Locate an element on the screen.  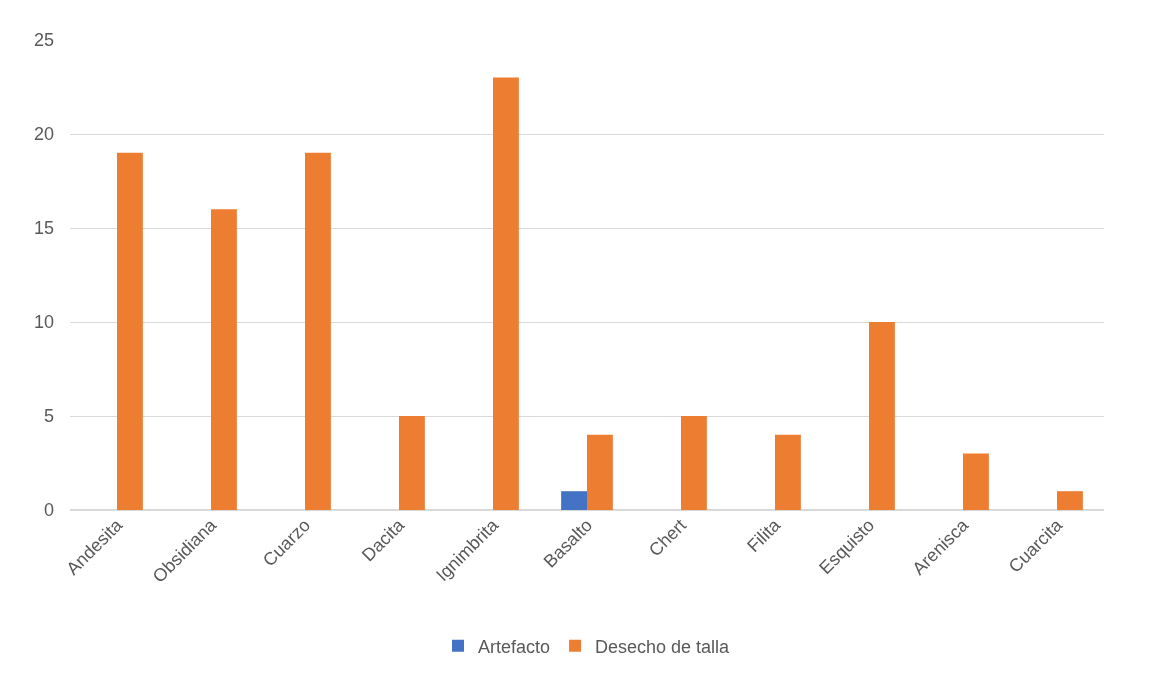
y-tick-label: 0 is located at coordinates (48, 510).